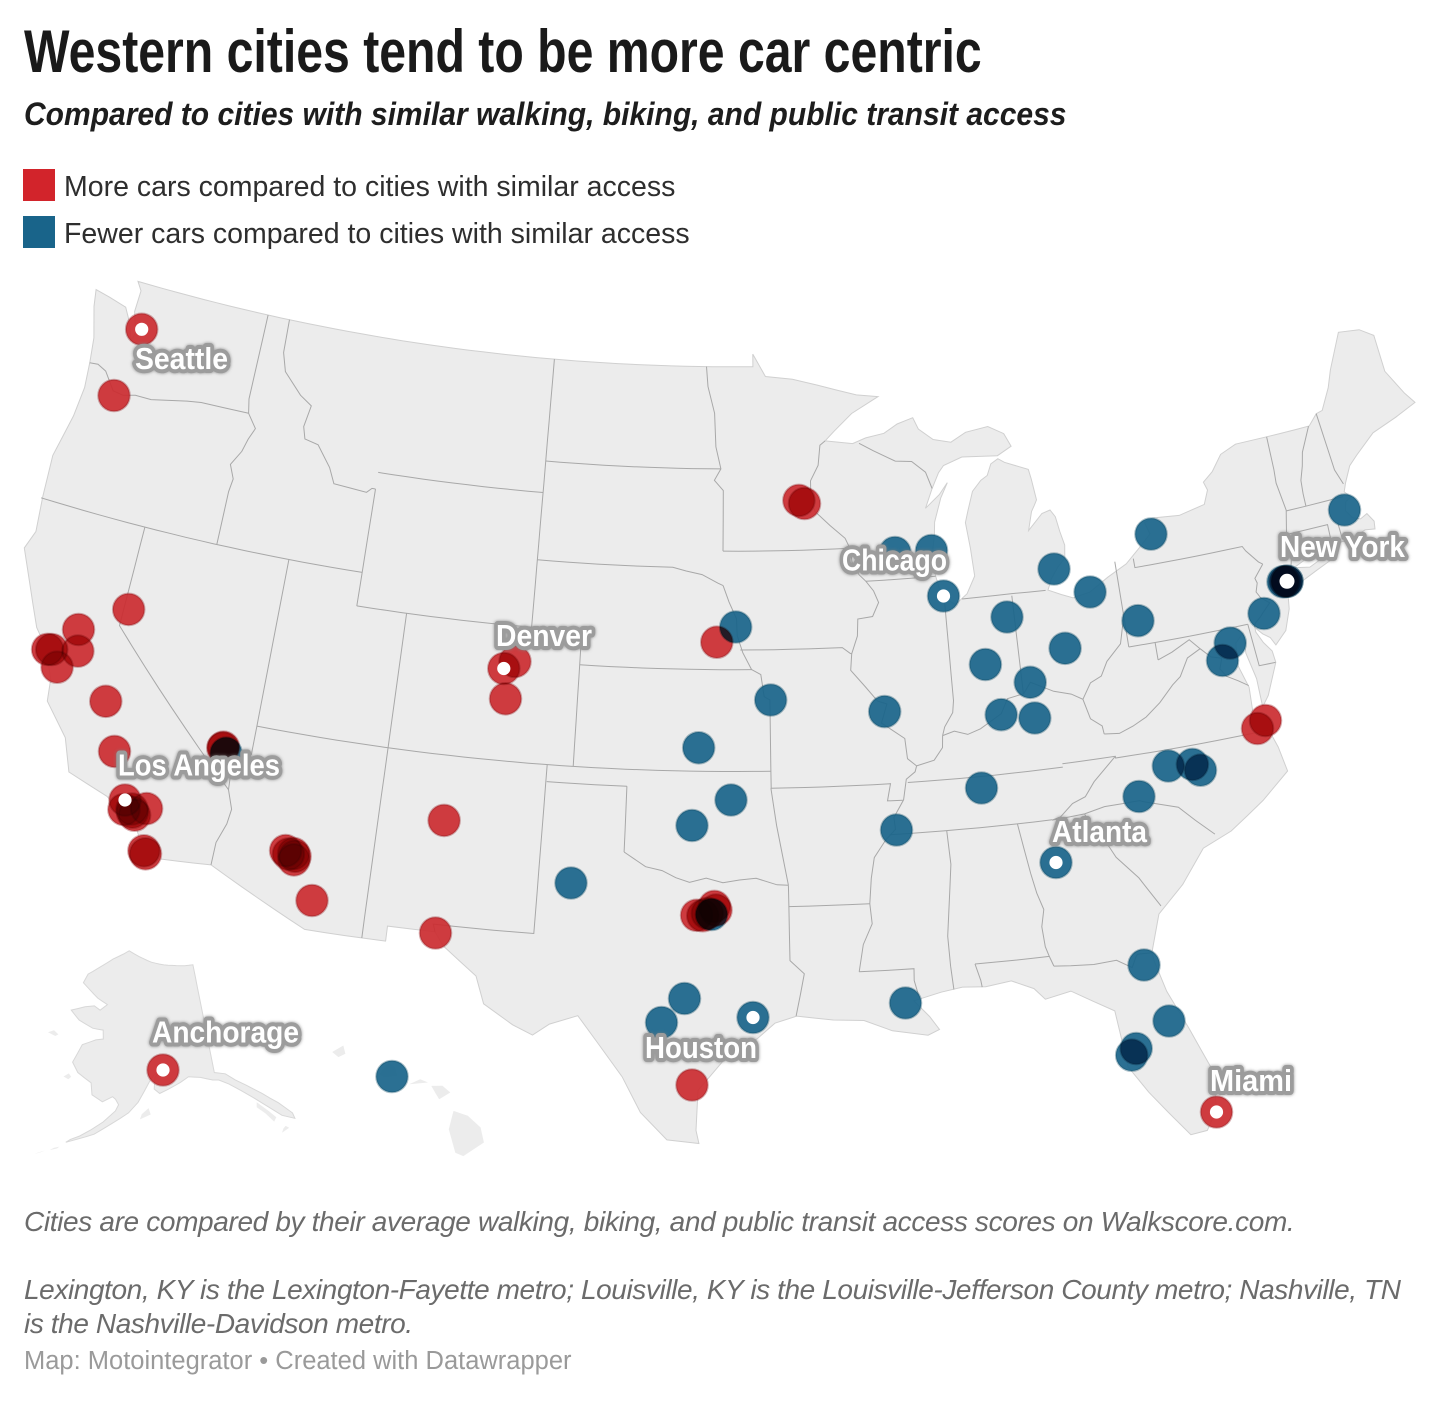 This screenshot has height=1401, width=1440. What do you see at coordinates (1251, 1080) in the screenshot?
I see `svg-text: Miami` at bounding box center [1251, 1080].